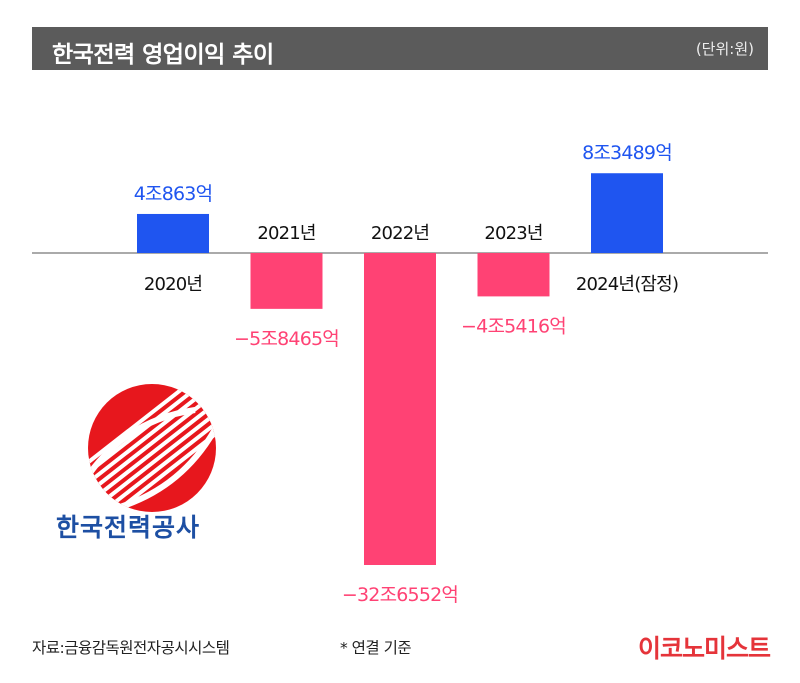 This screenshot has height=683, width=800. I want to click on value-label-1: −5조8465억, so click(286, 339).